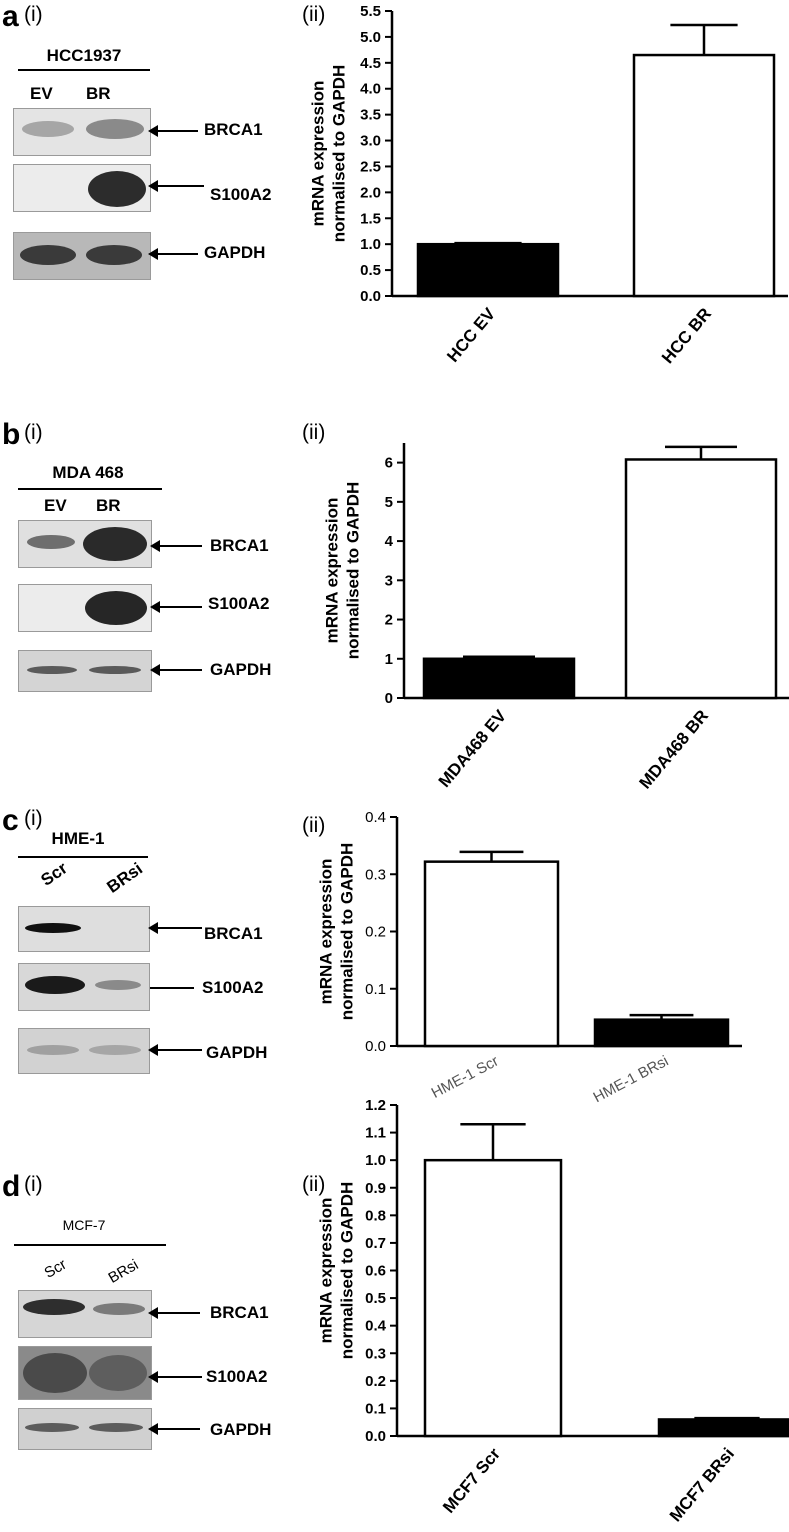 The width and height of the screenshot is (789, 1532). I want to click on panel-letter: d, so click(11, 1186).